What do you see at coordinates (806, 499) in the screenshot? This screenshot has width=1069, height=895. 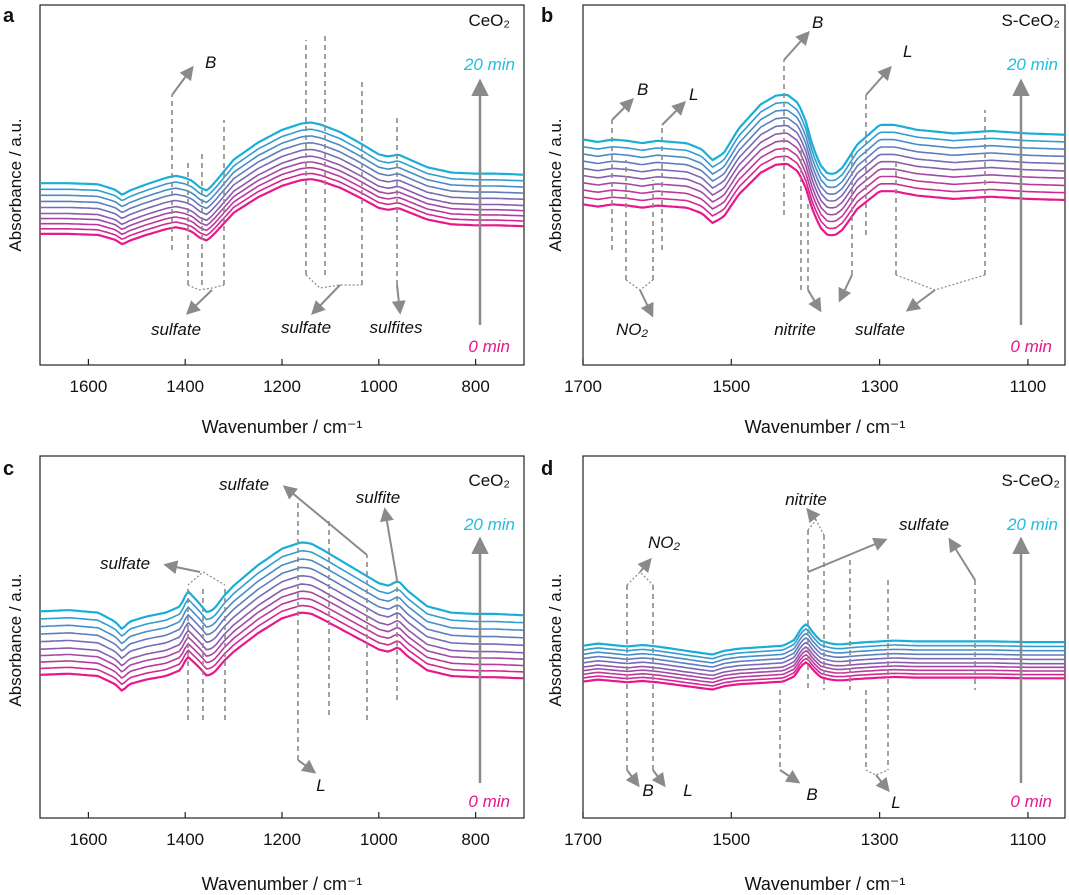 I see `annot-d-1: nitrite` at bounding box center [806, 499].